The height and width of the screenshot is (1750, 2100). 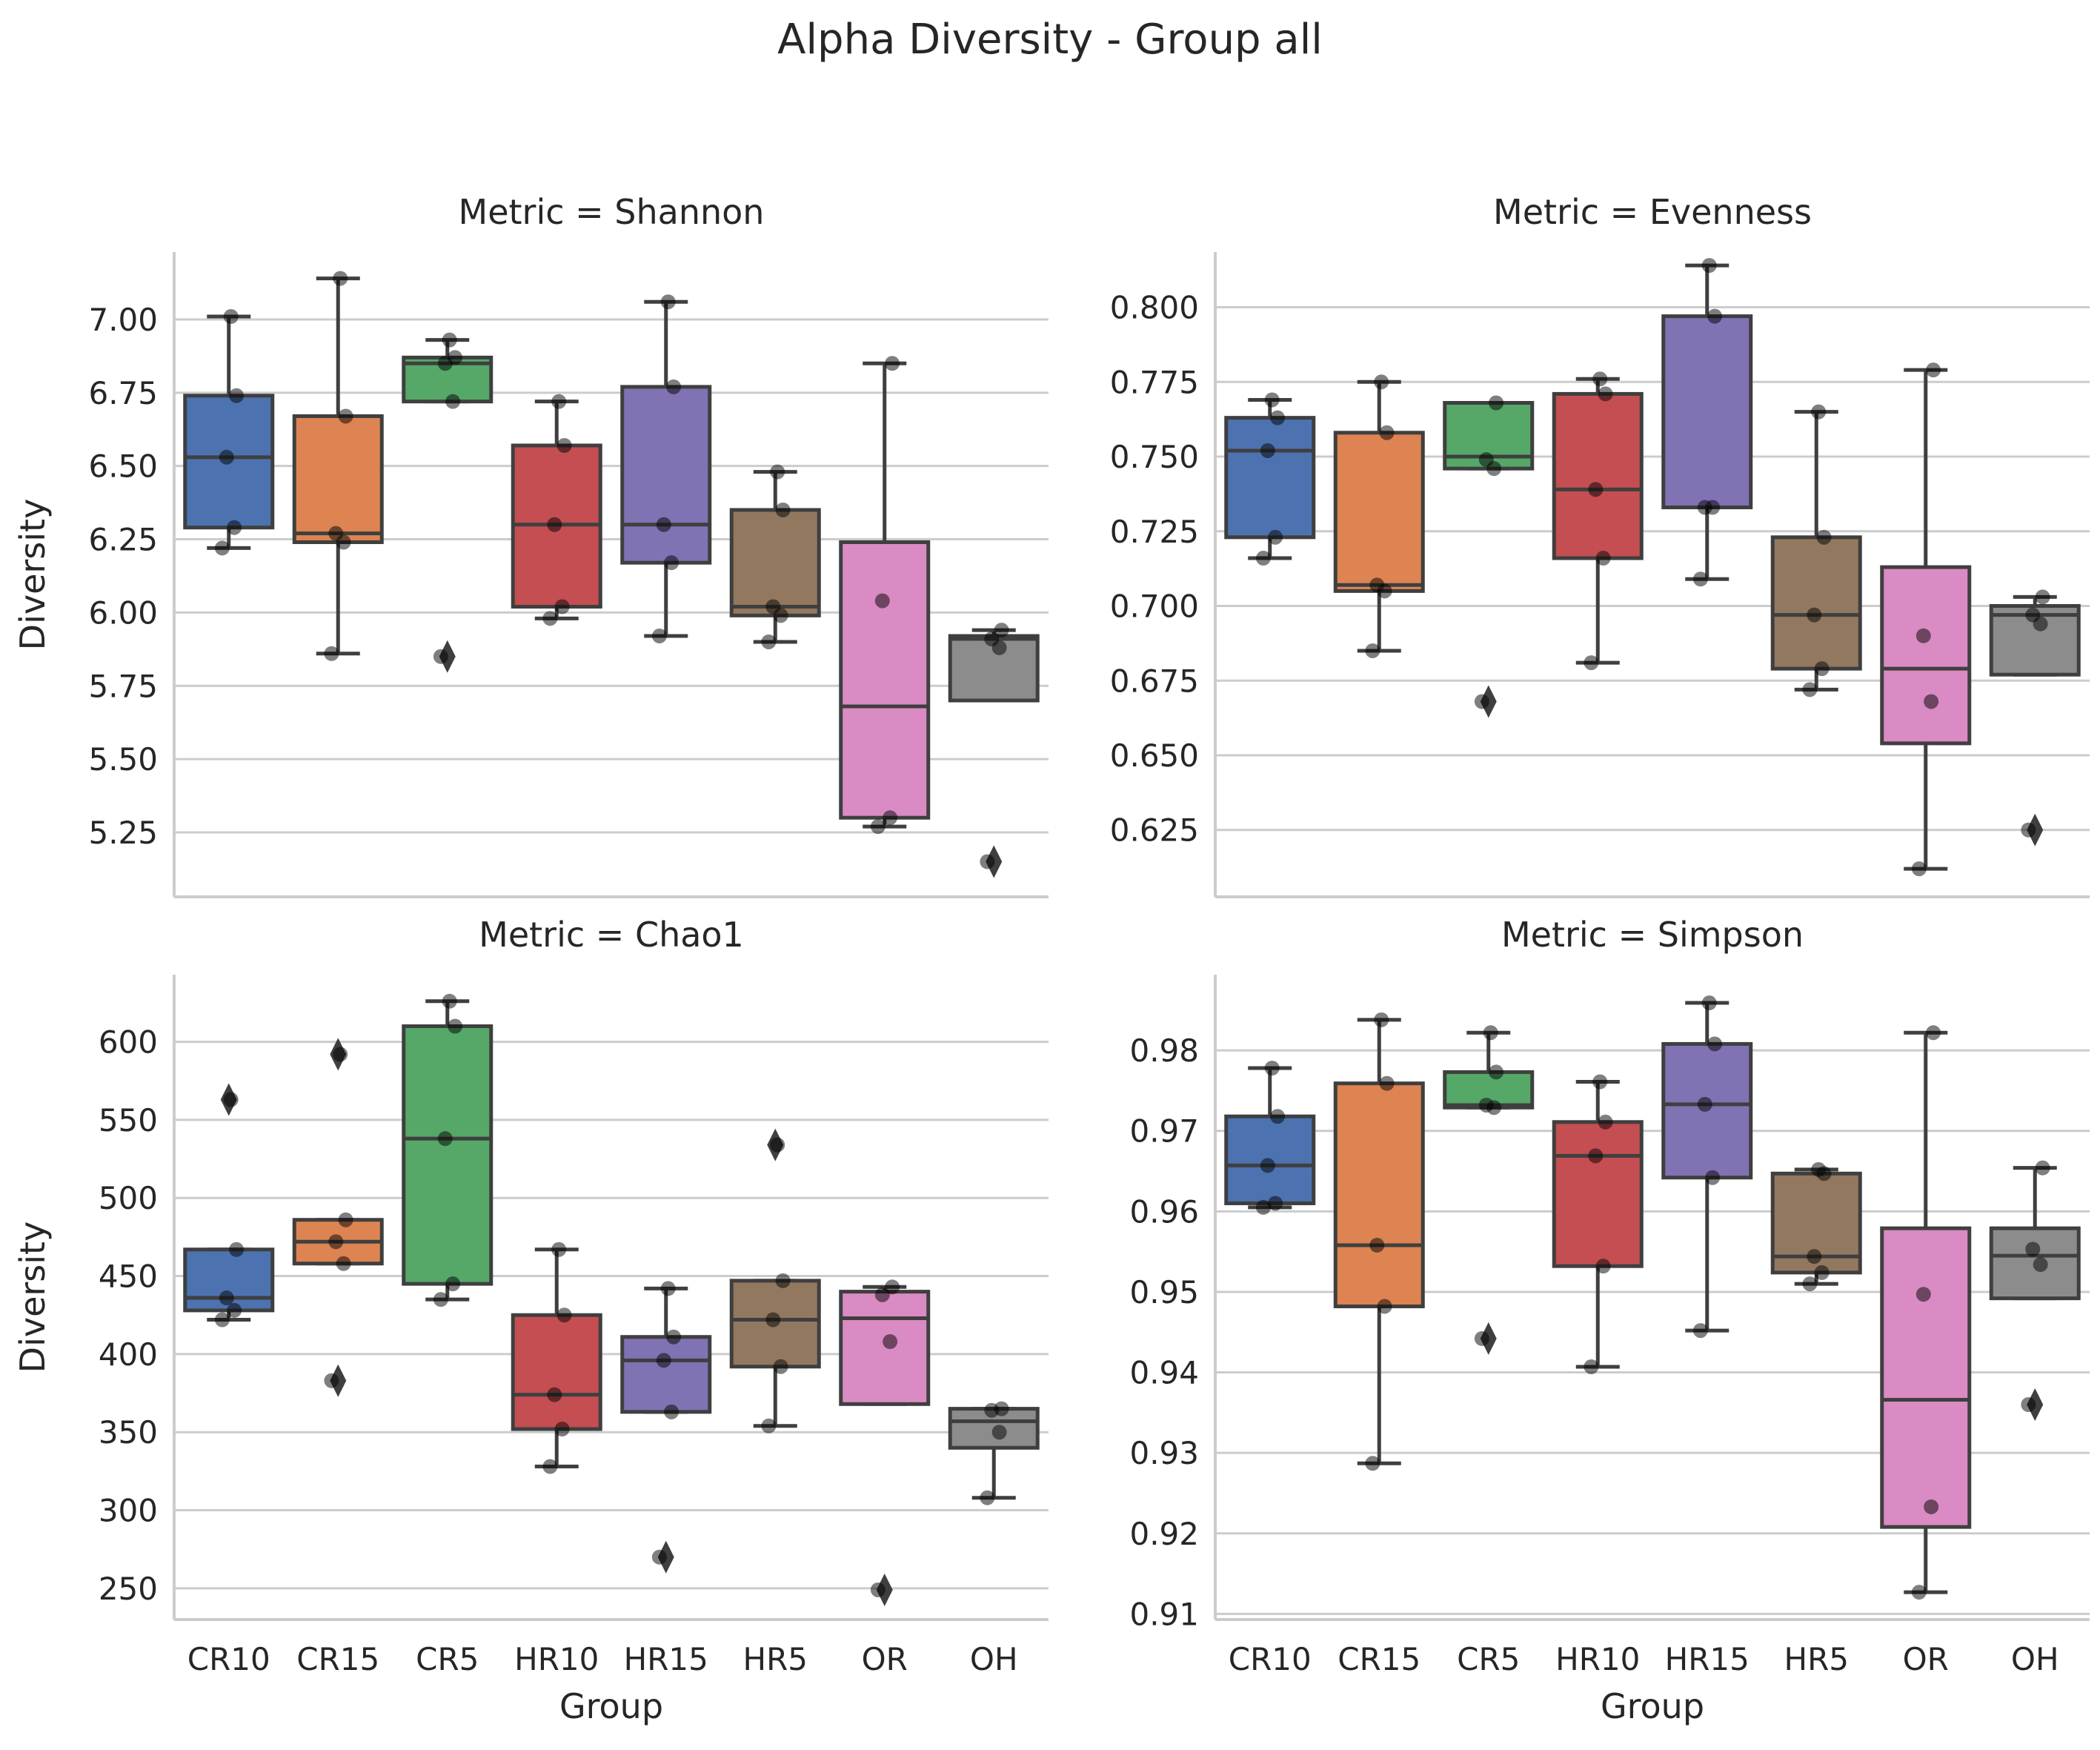 What do you see at coordinates (612, 212) in the screenshot?
I see `panel-title: Metric = Shannon` at bounding box center [612, 212].